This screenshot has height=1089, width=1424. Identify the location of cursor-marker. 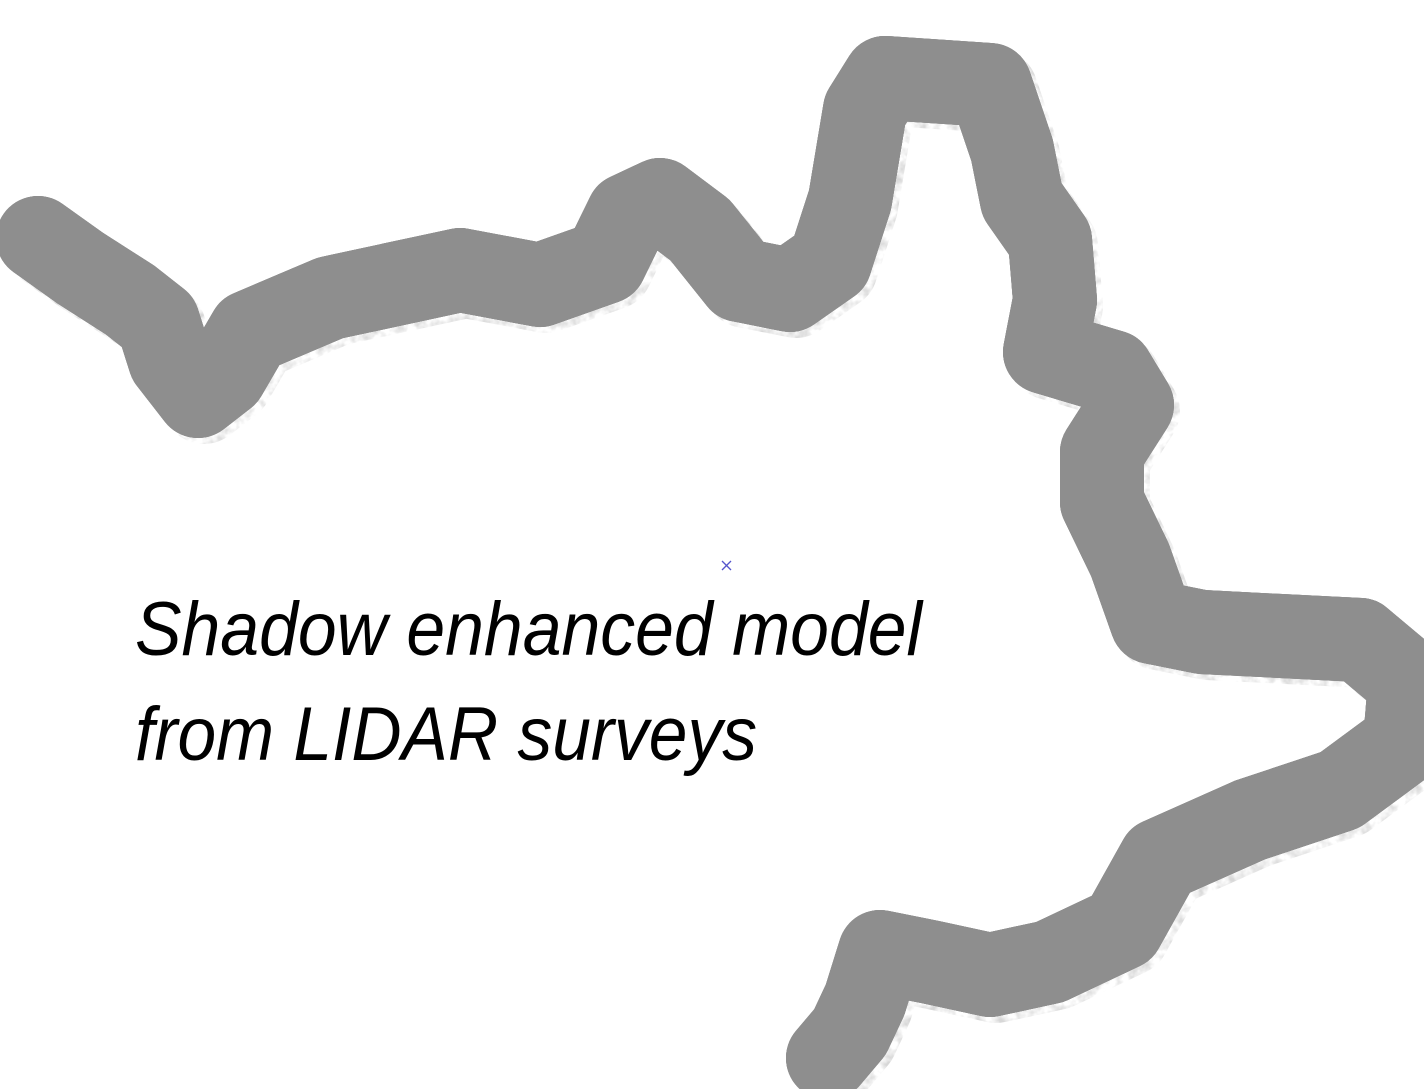
(726, 565).